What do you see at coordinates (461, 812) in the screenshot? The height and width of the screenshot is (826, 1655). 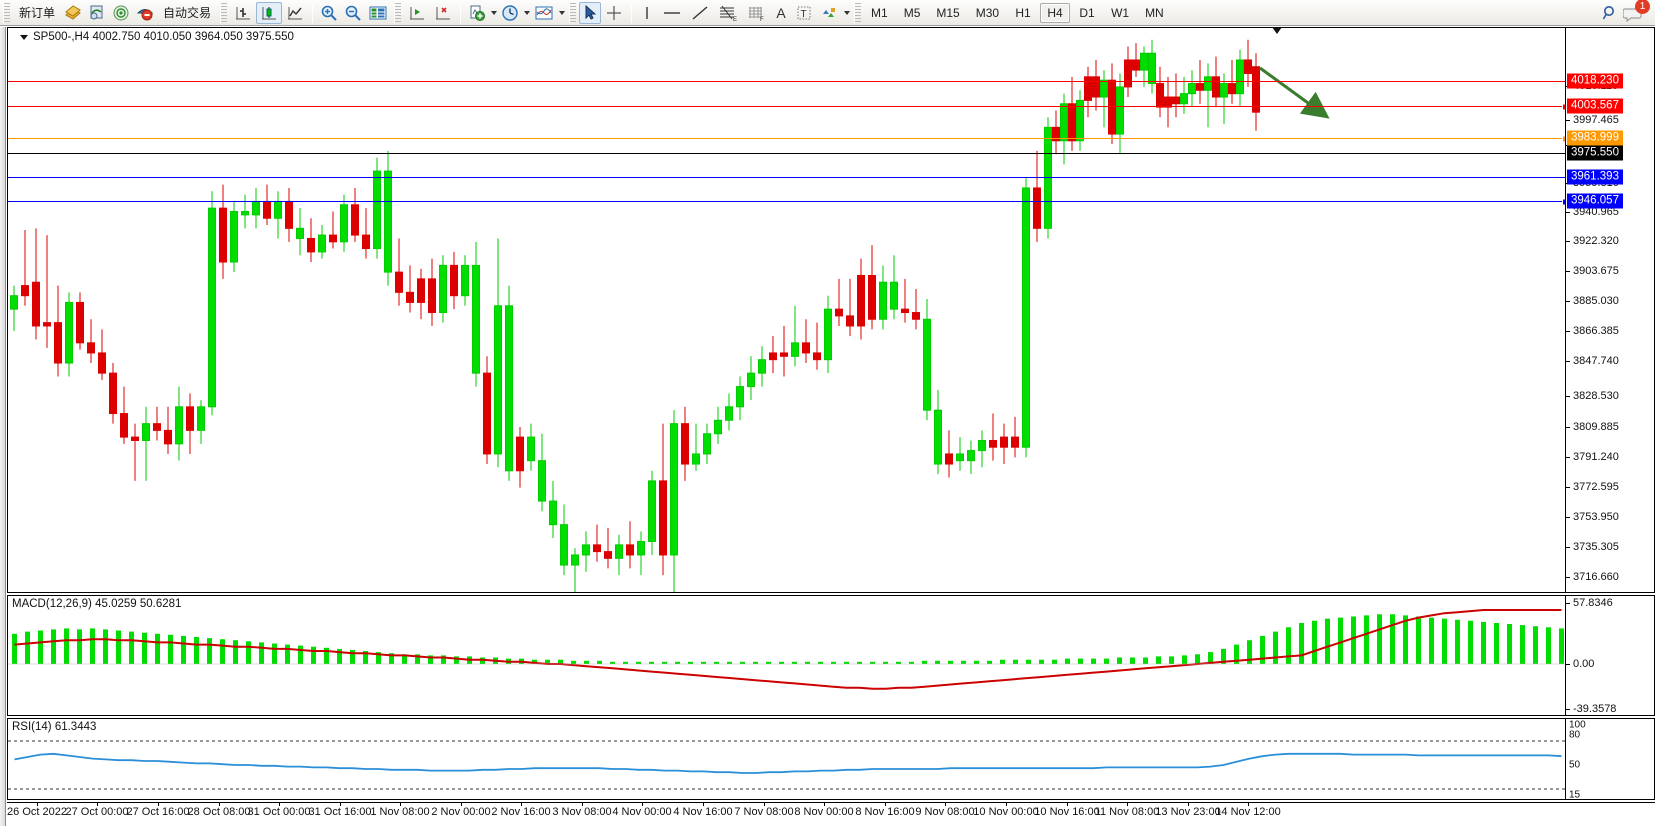 I see `time-axis-label: 2 Nov 00:00` at bounding box center [461, 812].